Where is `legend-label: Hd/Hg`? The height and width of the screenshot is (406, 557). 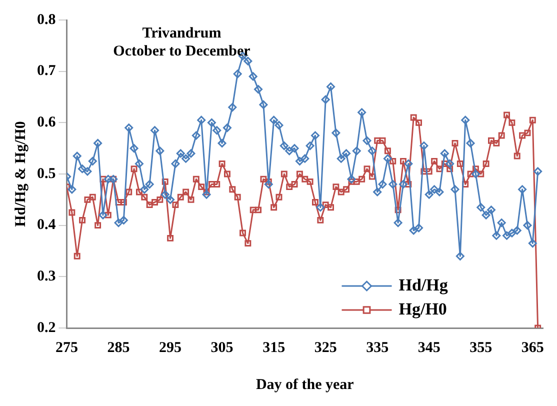 legend-label: Hd/Hg is located at coordinates (423, 284).